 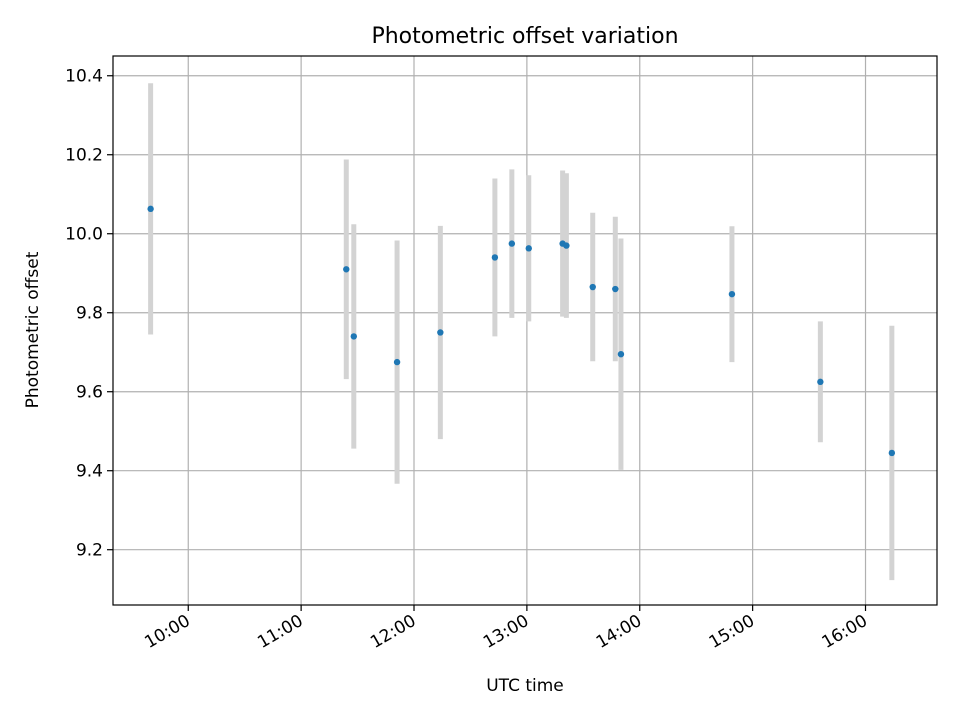 I want to click on y-tick-label: 9.6, so click(x=89, y=393).